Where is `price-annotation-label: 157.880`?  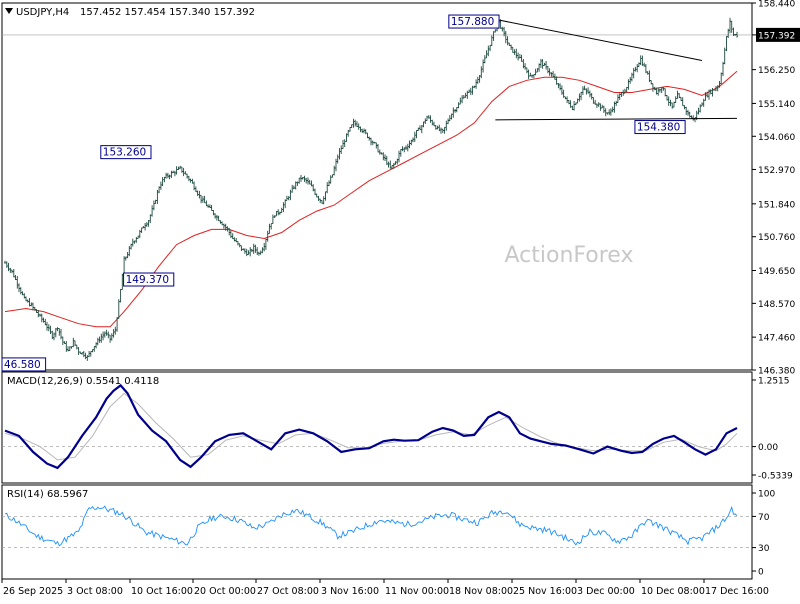 price-annotation-label: 157.880 is located at coordinates (472, 22).